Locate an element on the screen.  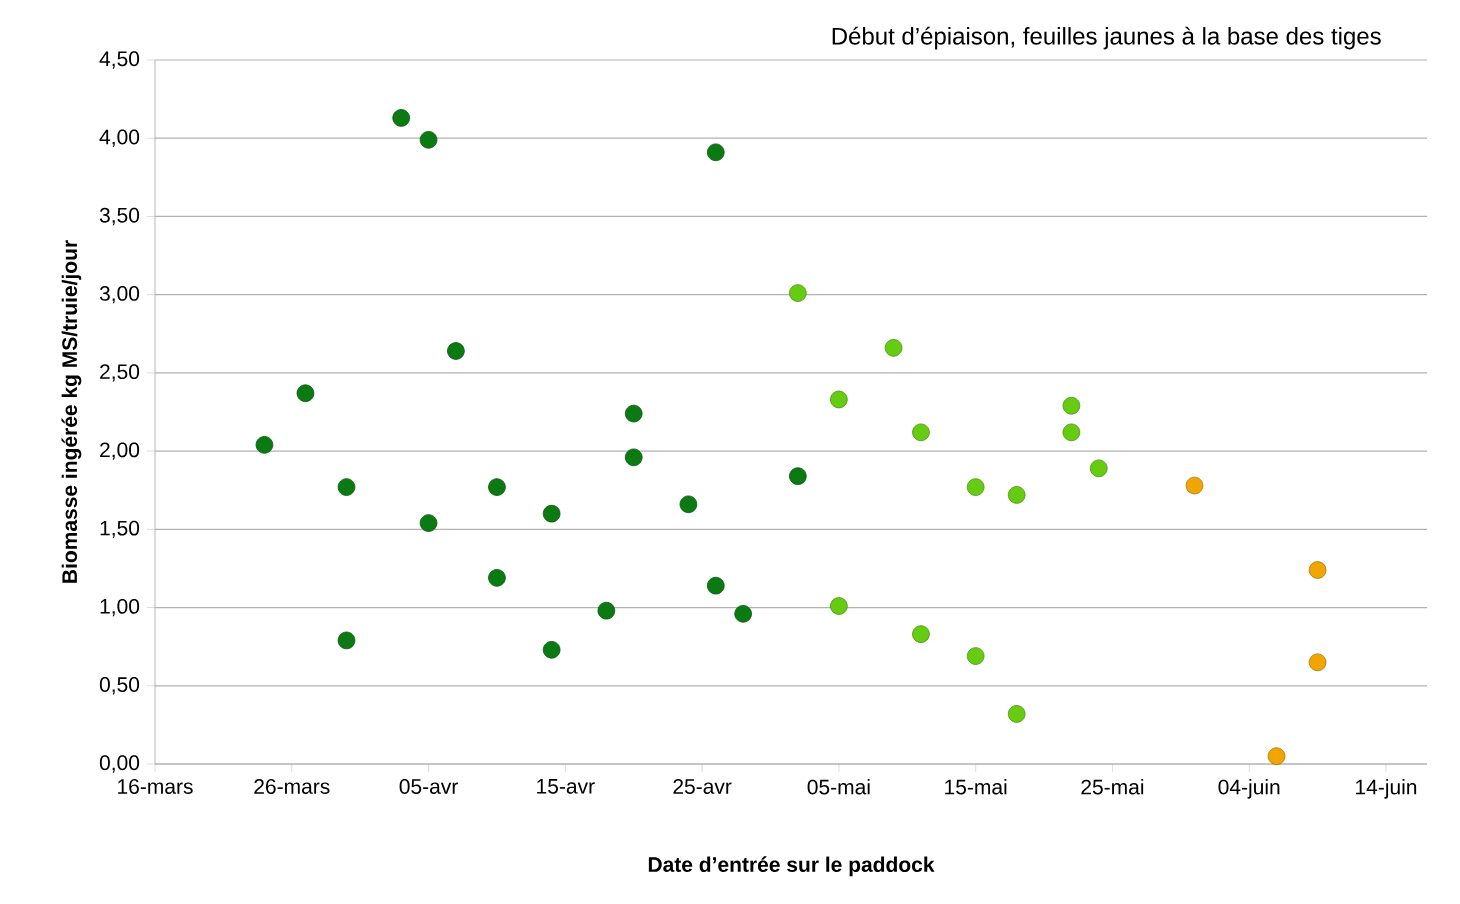
x-tick-label: 25-mai is located at coordinates (1112, 787).